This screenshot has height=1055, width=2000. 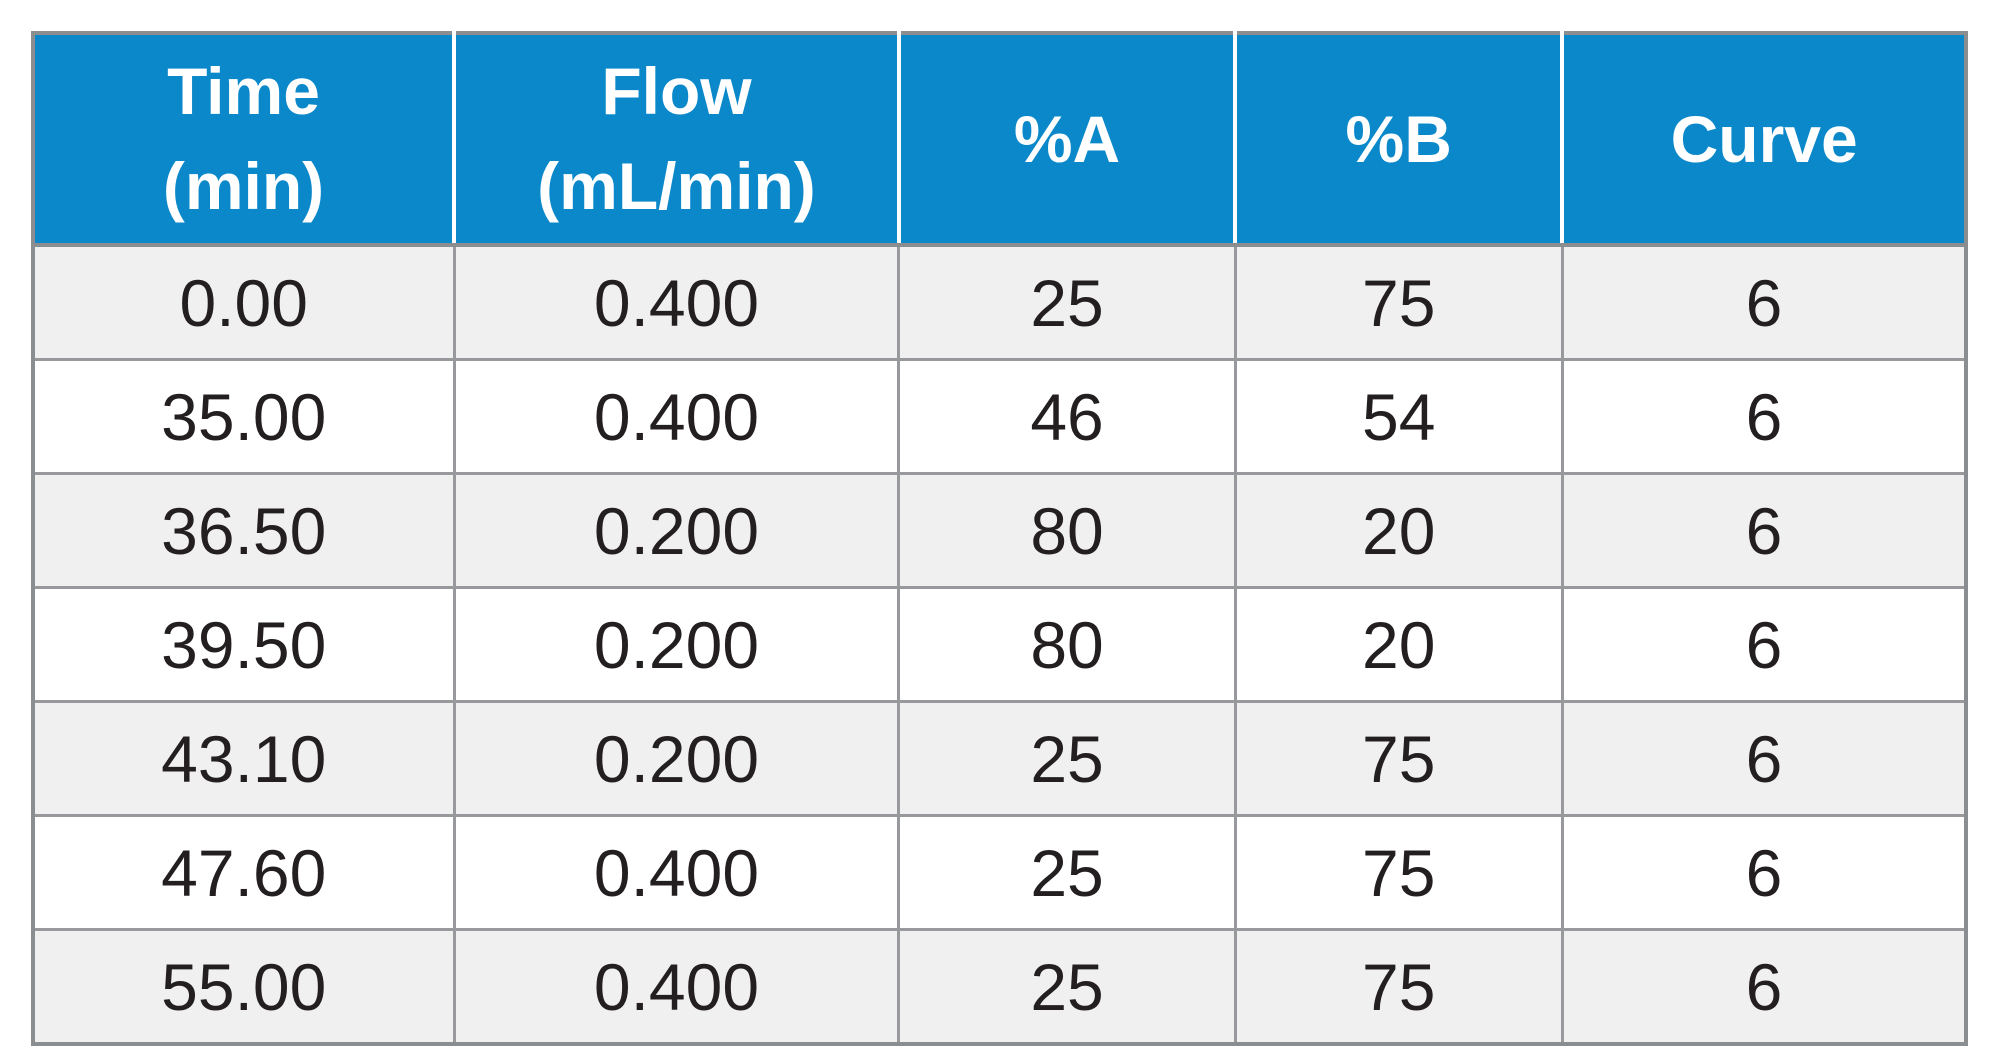 What do you see at coordinates (676, 91) in the screenshot?
I see `header-label: Flow` at bounding box center [676, 91].